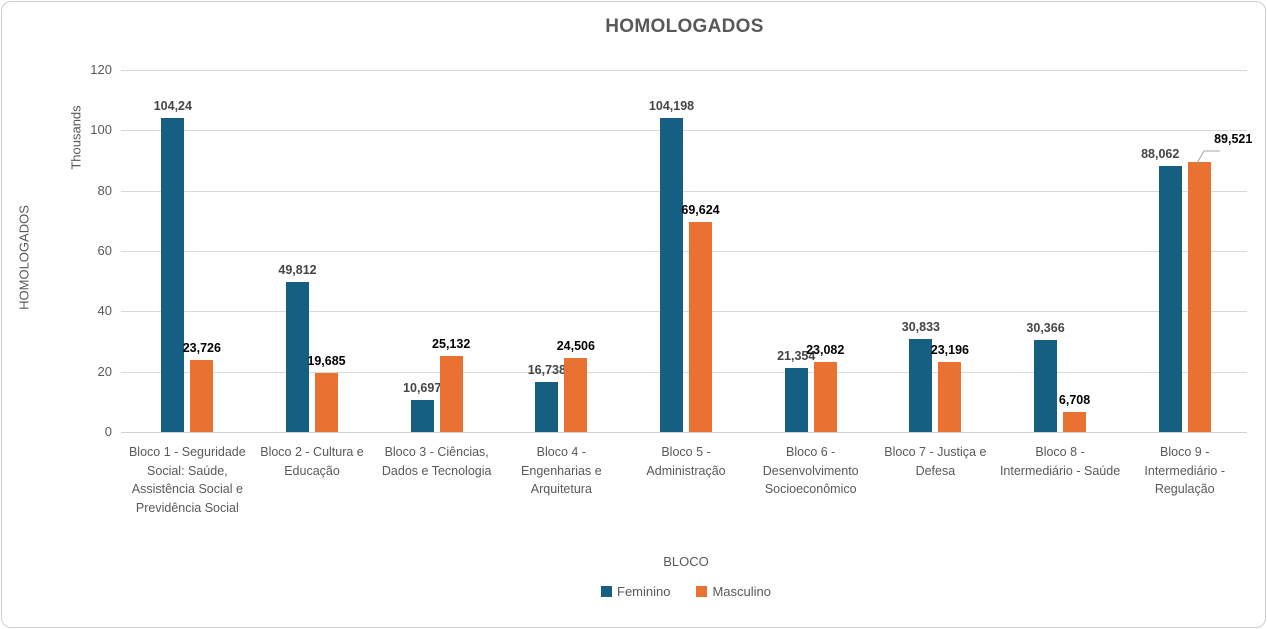 This screenshot has width=1267, height=629. I want to click on bar-column-bloco-2: 49,812 19,685, so click(312, 251).